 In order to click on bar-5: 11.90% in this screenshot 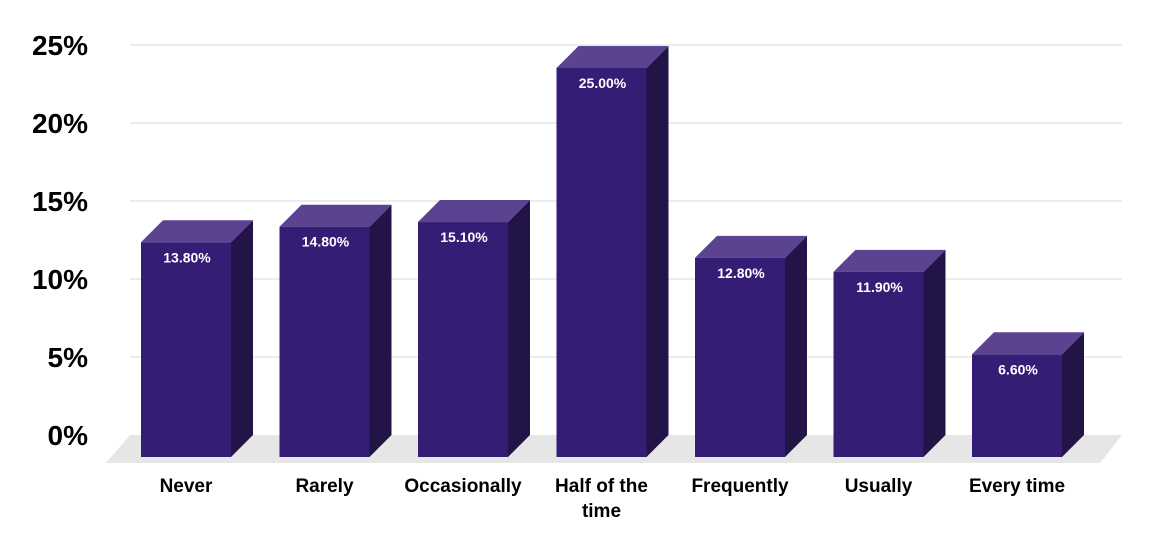, I will do `click(889, 353)`.